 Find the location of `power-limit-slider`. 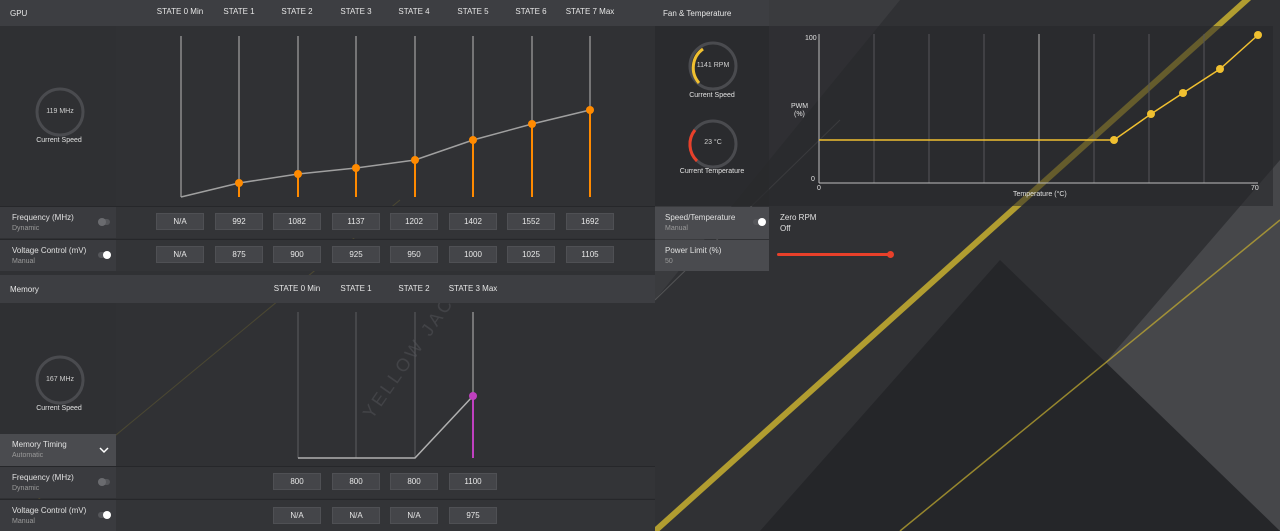

power-limit-slider is located at coordinates (835, 255).